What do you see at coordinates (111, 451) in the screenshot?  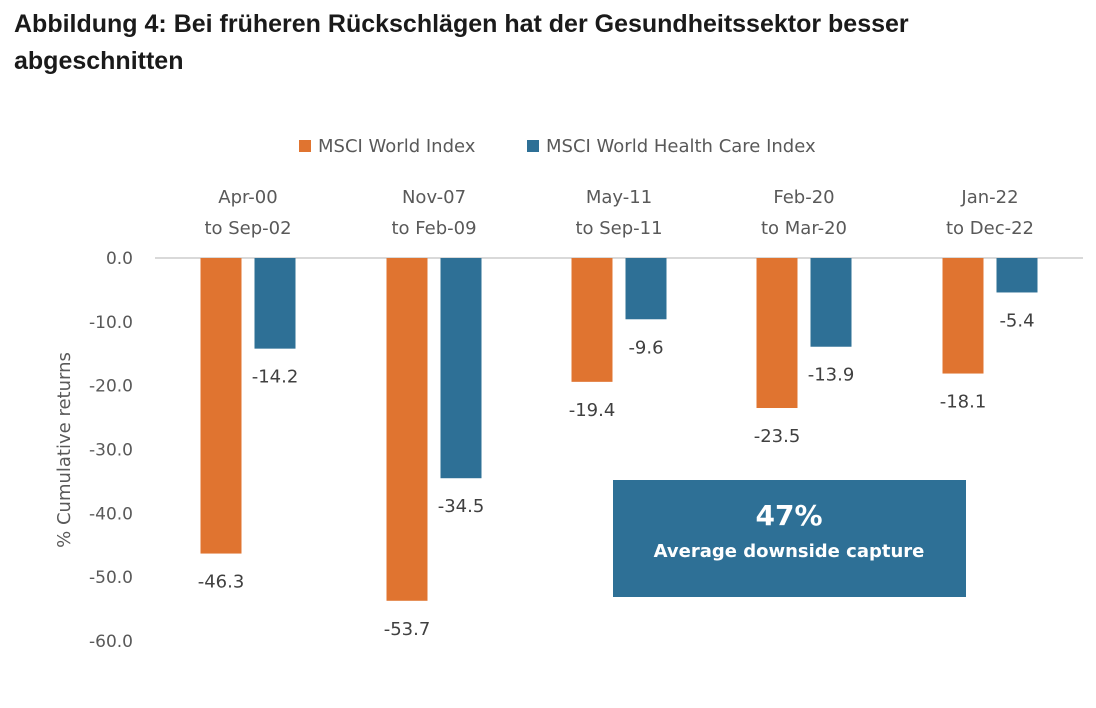 I see `y-tick-label: -30.0` at bounding box center [111, 451].